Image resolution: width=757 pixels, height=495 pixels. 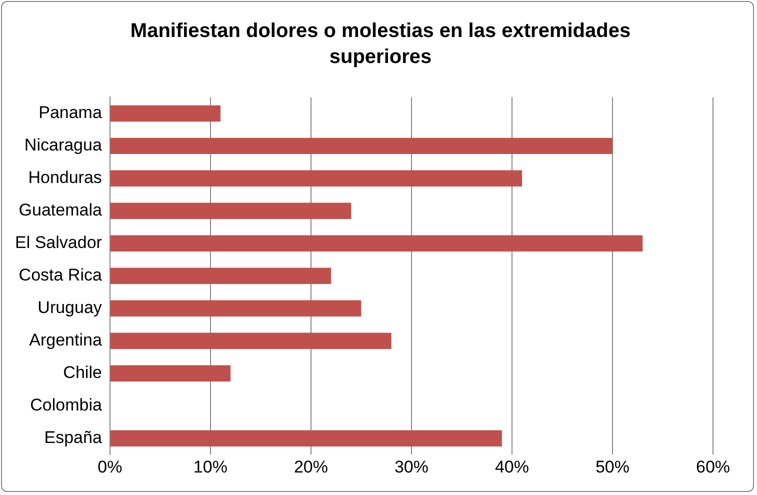 I want to click on y-tick-label: Guatemala, so click(x=60, y=210).